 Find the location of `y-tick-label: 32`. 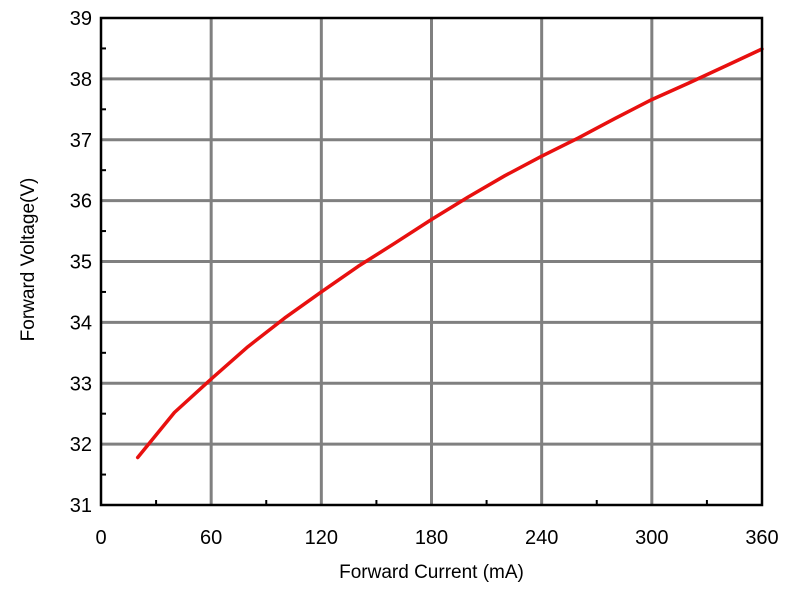

y-tick-label: 32 is located at coordinates (81, 445).